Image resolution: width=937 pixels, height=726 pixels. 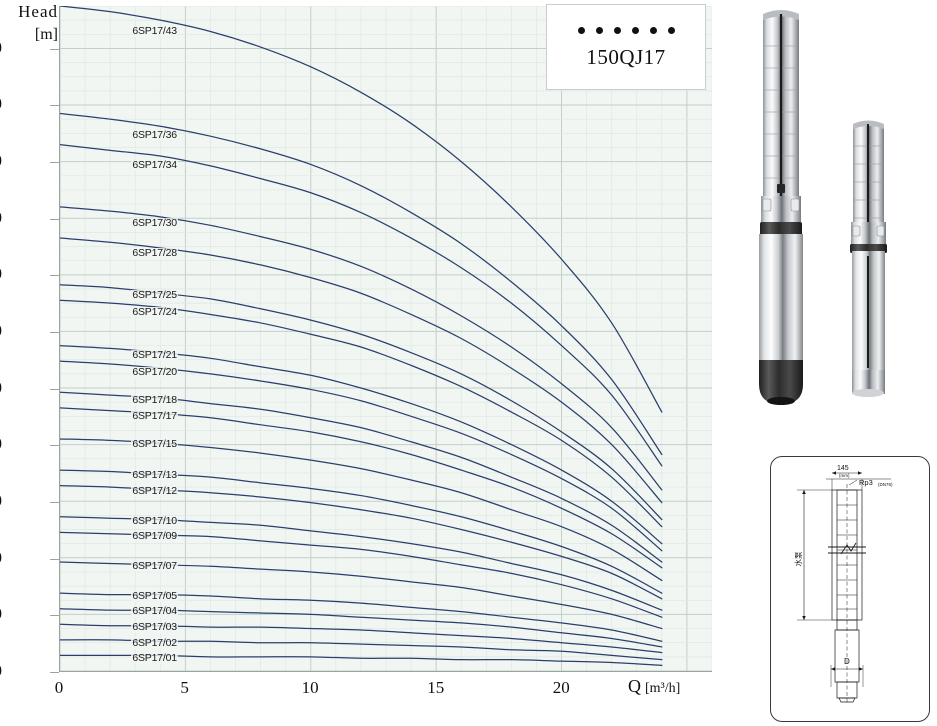 What do you see at coordinates (843, 584) in the screenshot?
I see `dimension-drawing-svg: 145 (mm) Rp3 (DN76) 水泵 D` at bounding box center [843, 584].